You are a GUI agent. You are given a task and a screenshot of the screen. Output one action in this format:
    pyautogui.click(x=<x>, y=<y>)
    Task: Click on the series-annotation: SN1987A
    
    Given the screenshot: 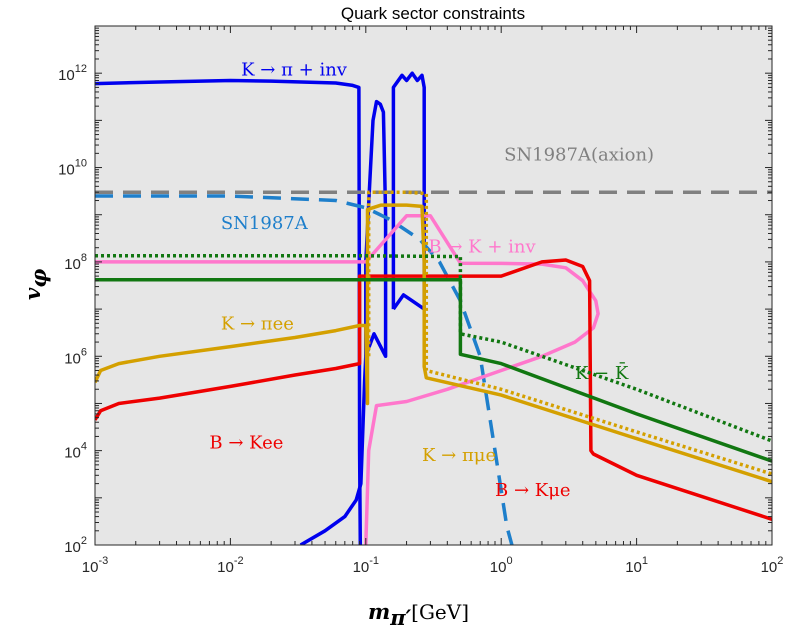 What is the action you would take?
    pyautogui.click(x=265, y=223)
    